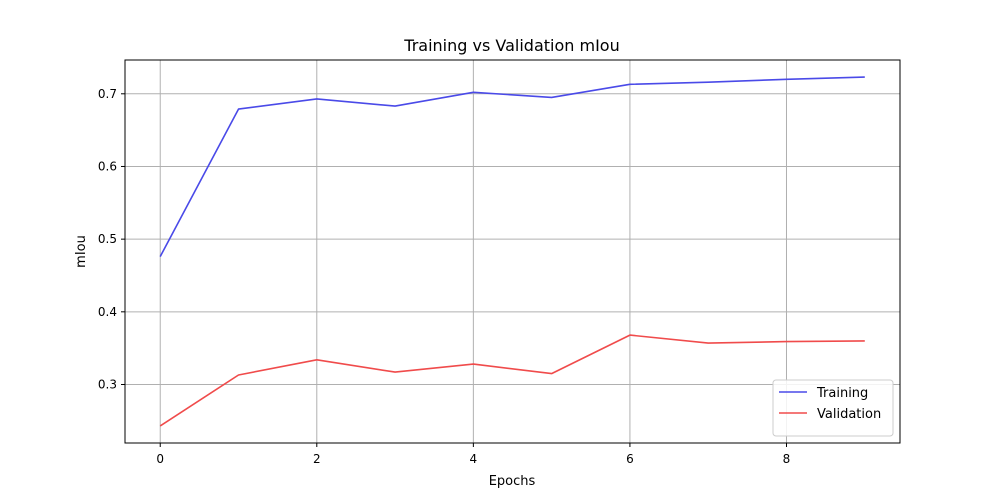  I want to click on legend-label-training: Training, so click(842, 393).